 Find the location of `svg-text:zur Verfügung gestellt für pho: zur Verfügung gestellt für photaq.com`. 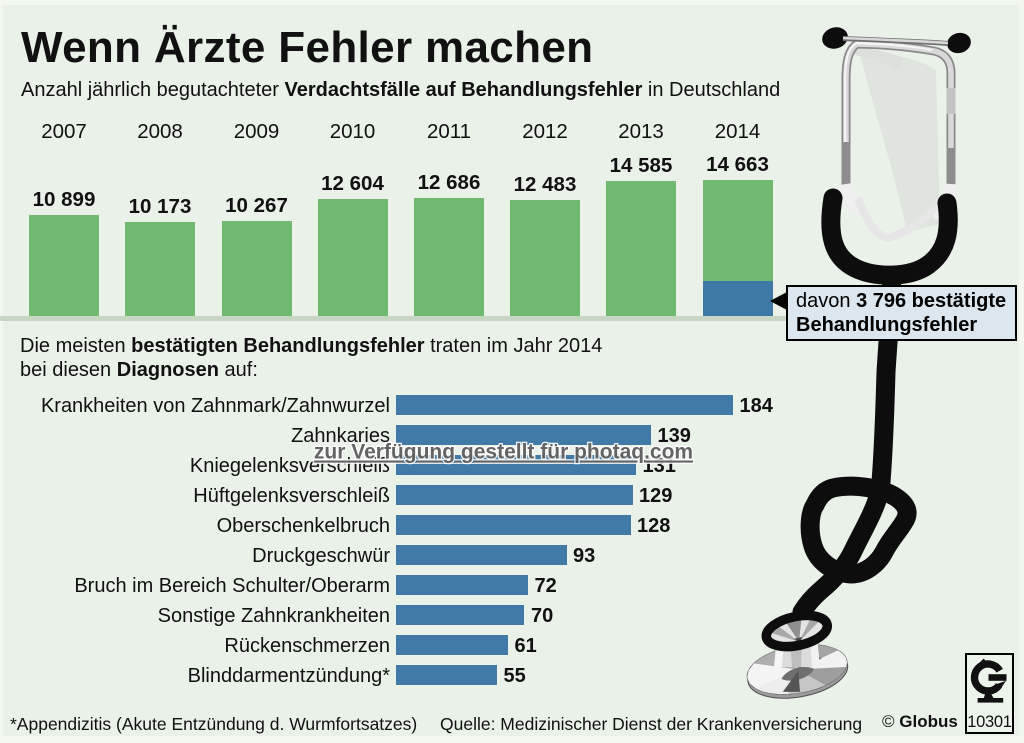

svg-text:zur Verfügung gestellt für pho: zur Verfügung gestellt für photaq.com is located at coordinates (503, 452).